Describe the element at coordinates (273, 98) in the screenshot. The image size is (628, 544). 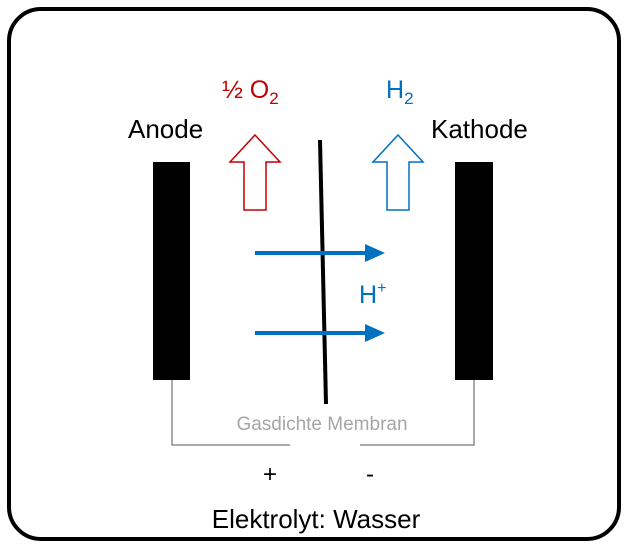
I see `oxygen-subscript: 2` at that location.